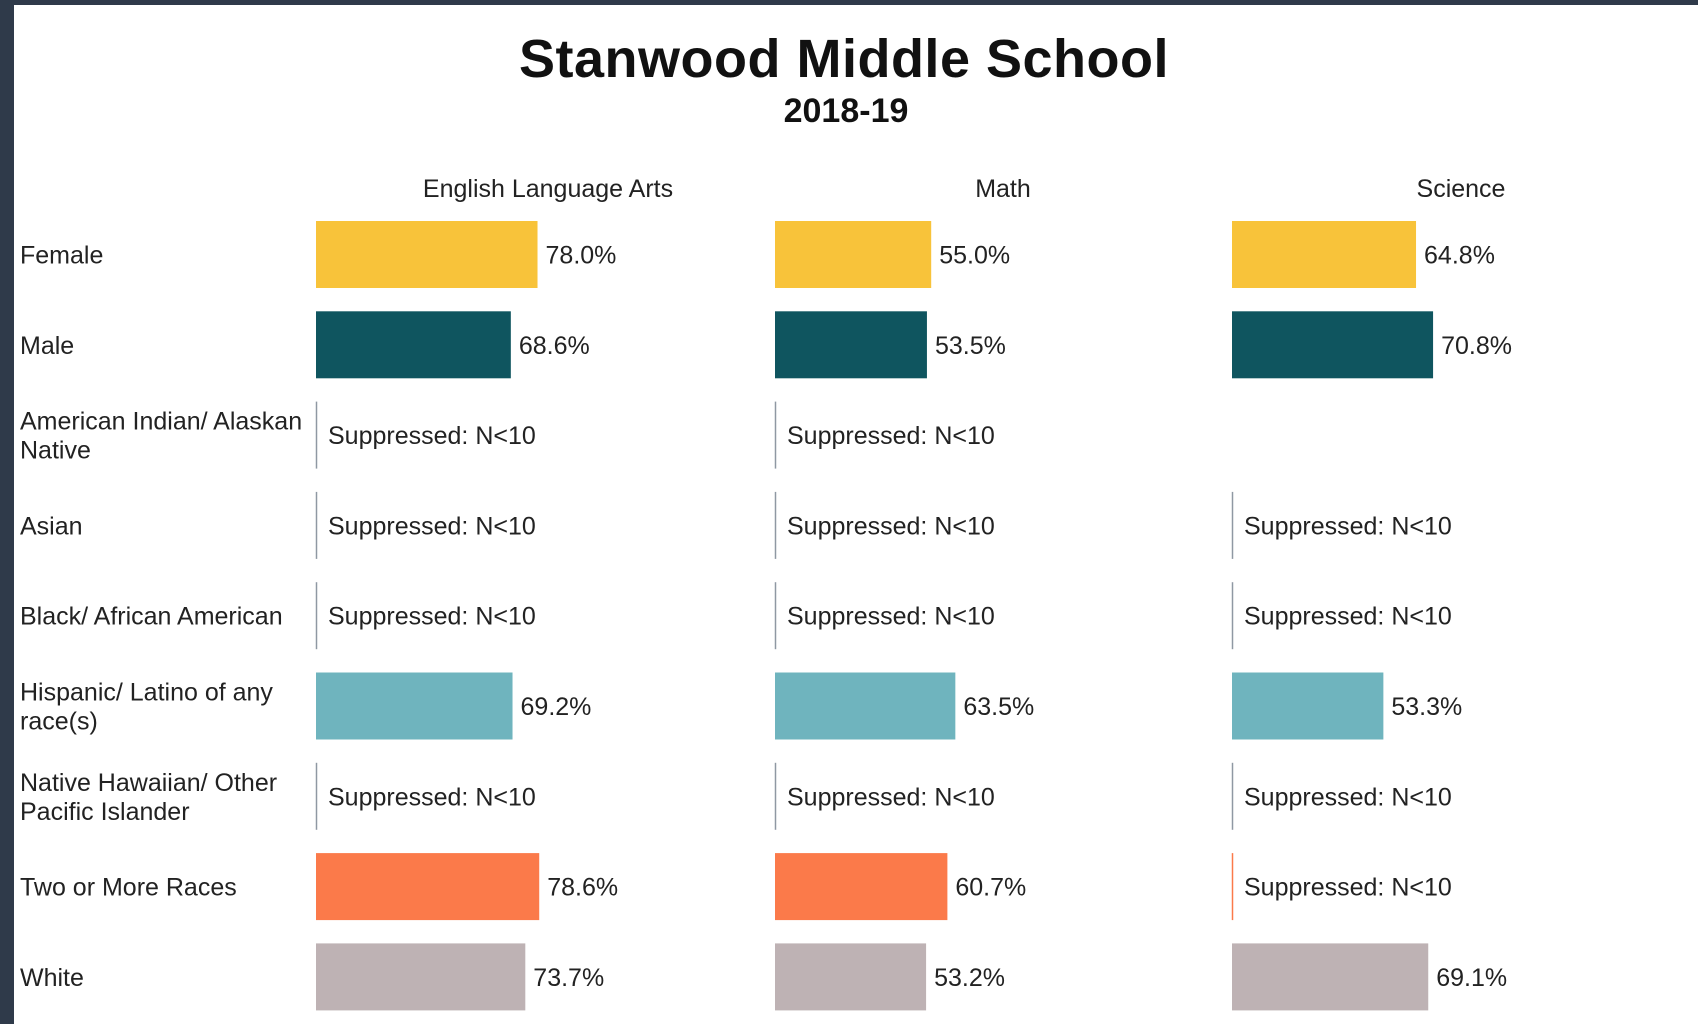 Image resolution: width=1698 pixels, height=1024 pixels. I want to click on data-label: 55.0%, so click(974, 256).